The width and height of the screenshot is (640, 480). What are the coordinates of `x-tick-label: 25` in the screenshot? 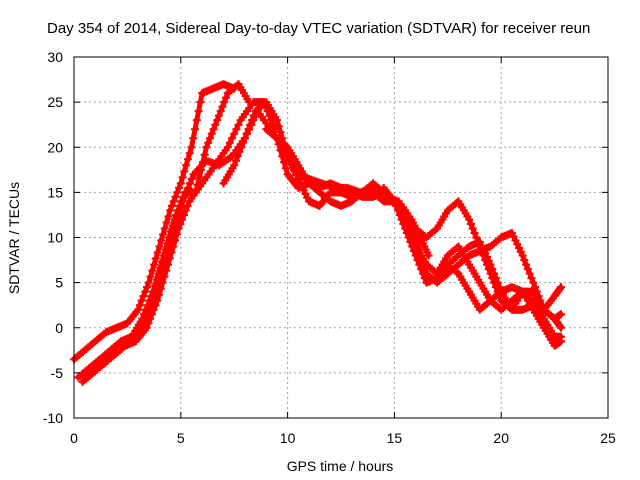 It's located at (608, 438).